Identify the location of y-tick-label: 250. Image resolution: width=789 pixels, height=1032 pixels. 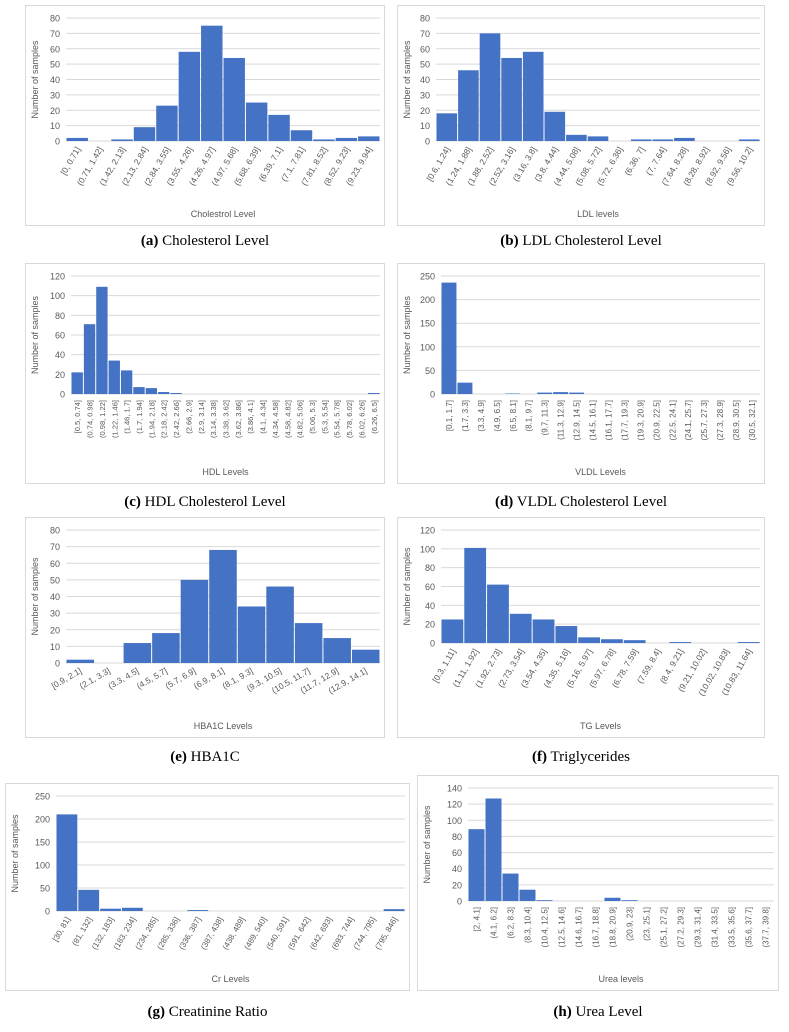
(427, 277).